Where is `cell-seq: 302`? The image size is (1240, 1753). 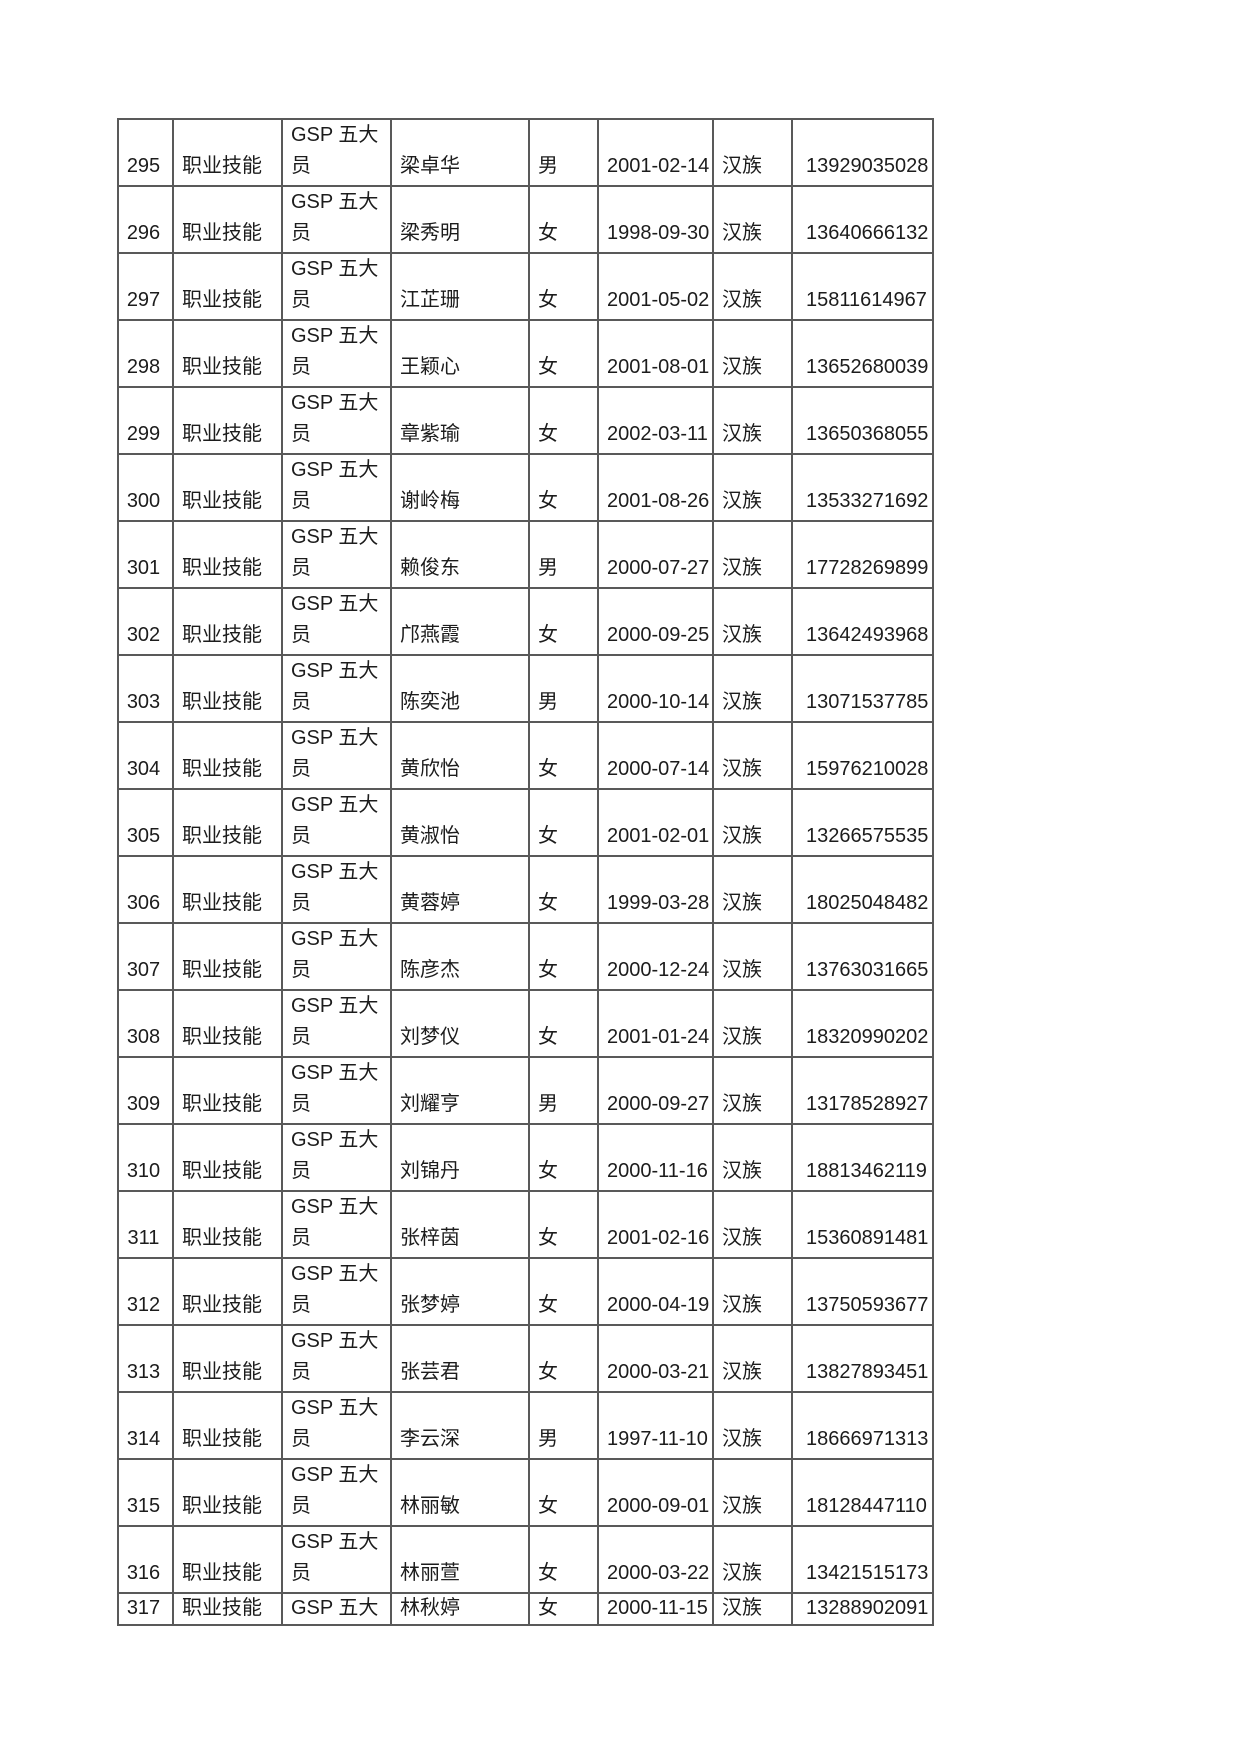
cell-seq: 302 is located at coordinates (145, 621).